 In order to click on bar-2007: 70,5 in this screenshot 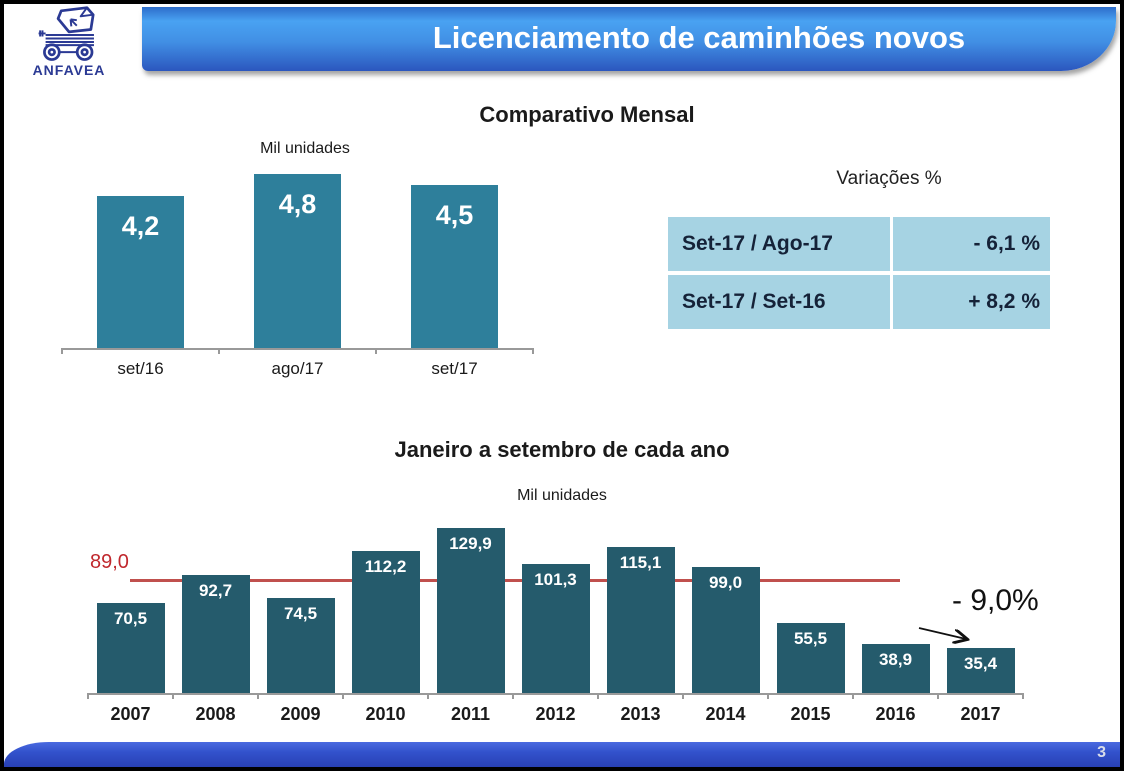, I will do `click(130, 648)`.